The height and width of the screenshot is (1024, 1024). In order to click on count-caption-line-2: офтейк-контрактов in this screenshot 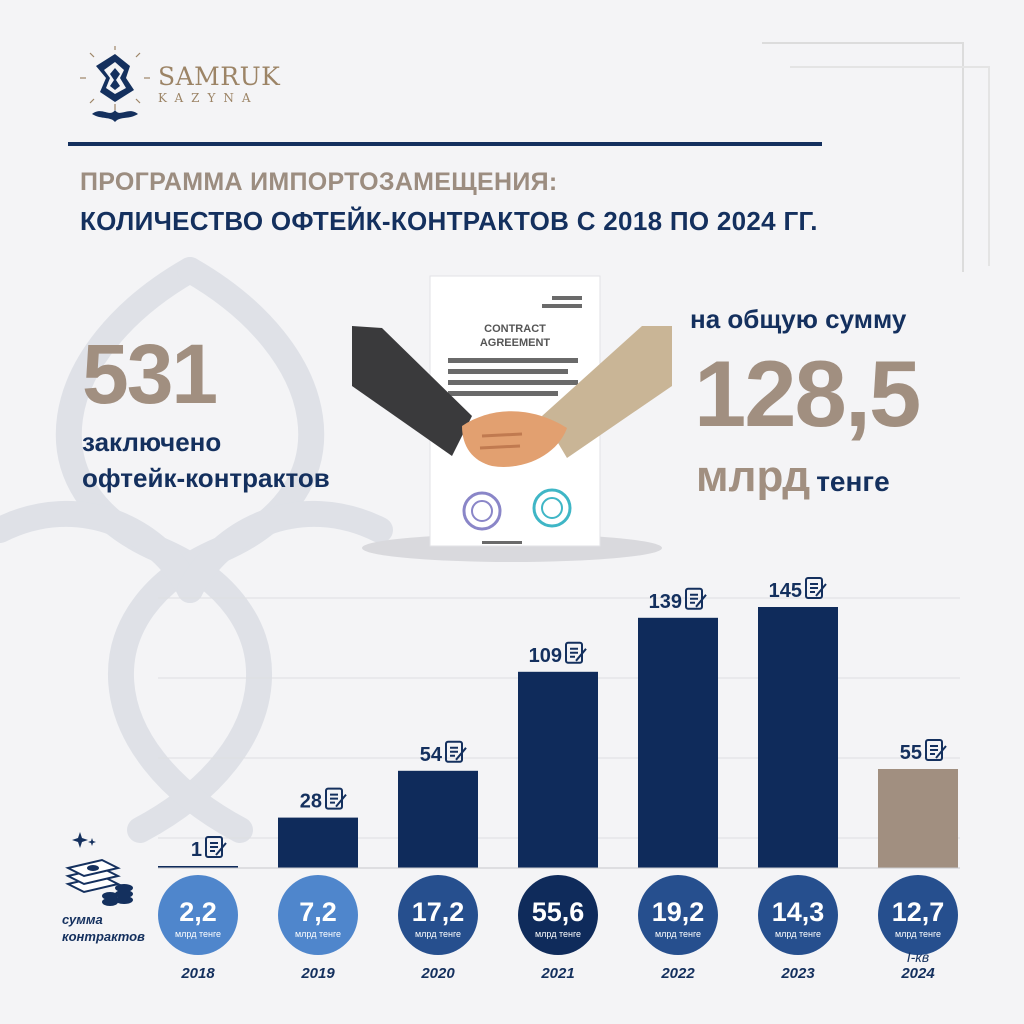, I will do `click(206, 478)`.